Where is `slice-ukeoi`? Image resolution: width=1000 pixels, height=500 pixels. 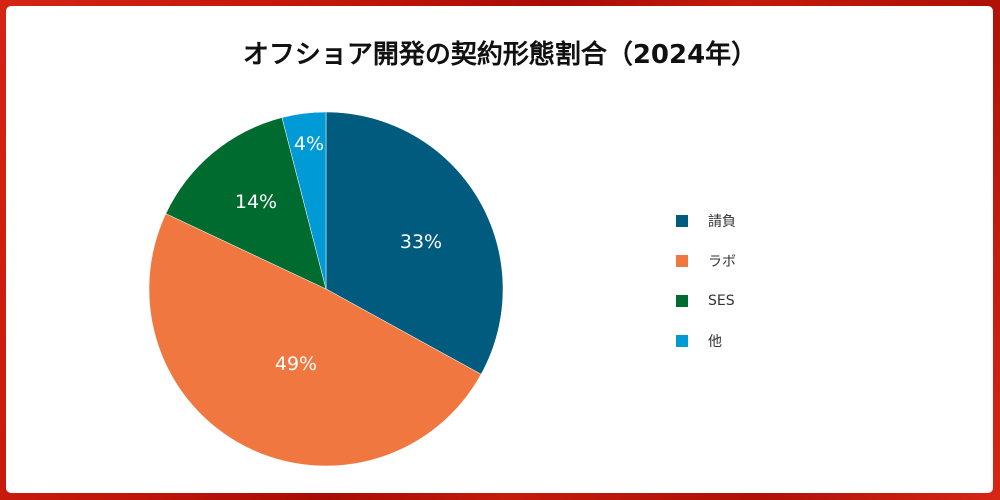
slice-ukeoi is located at coordinates (414, 243).